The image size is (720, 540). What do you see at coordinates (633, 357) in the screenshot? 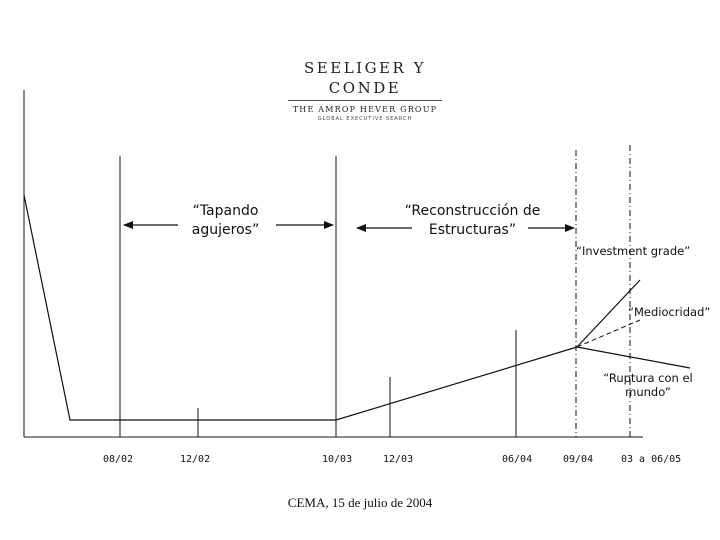
I see `branch-ruptura` at bounding box center [633, 357].